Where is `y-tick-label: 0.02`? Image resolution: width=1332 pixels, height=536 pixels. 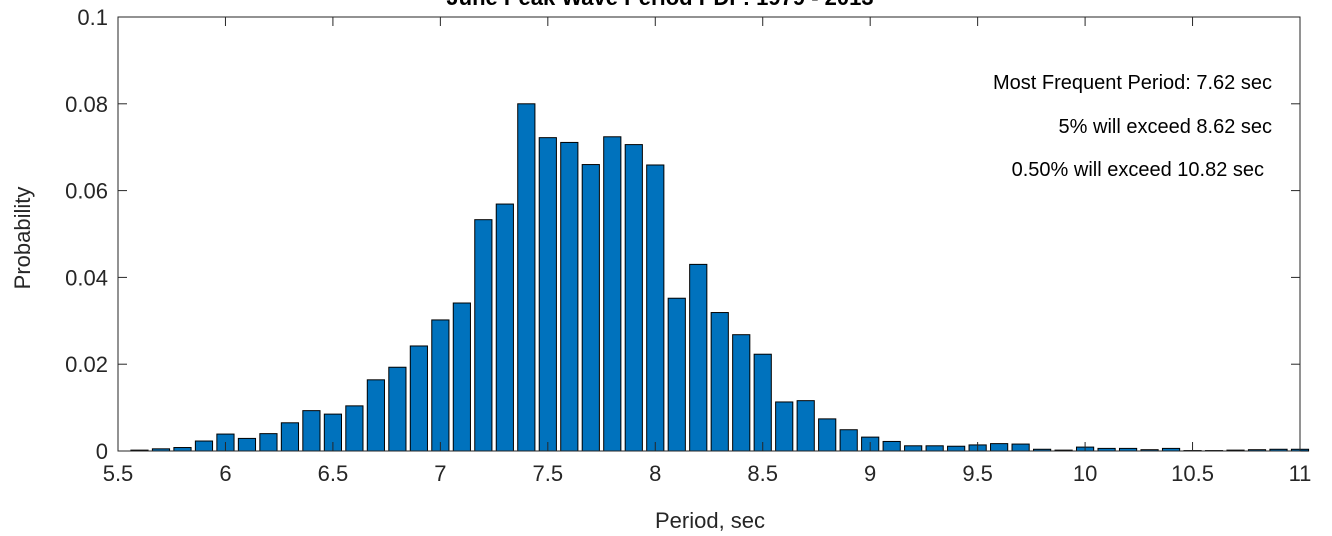 y-tick-label: 0.02 is located at coordinates (86, 364).